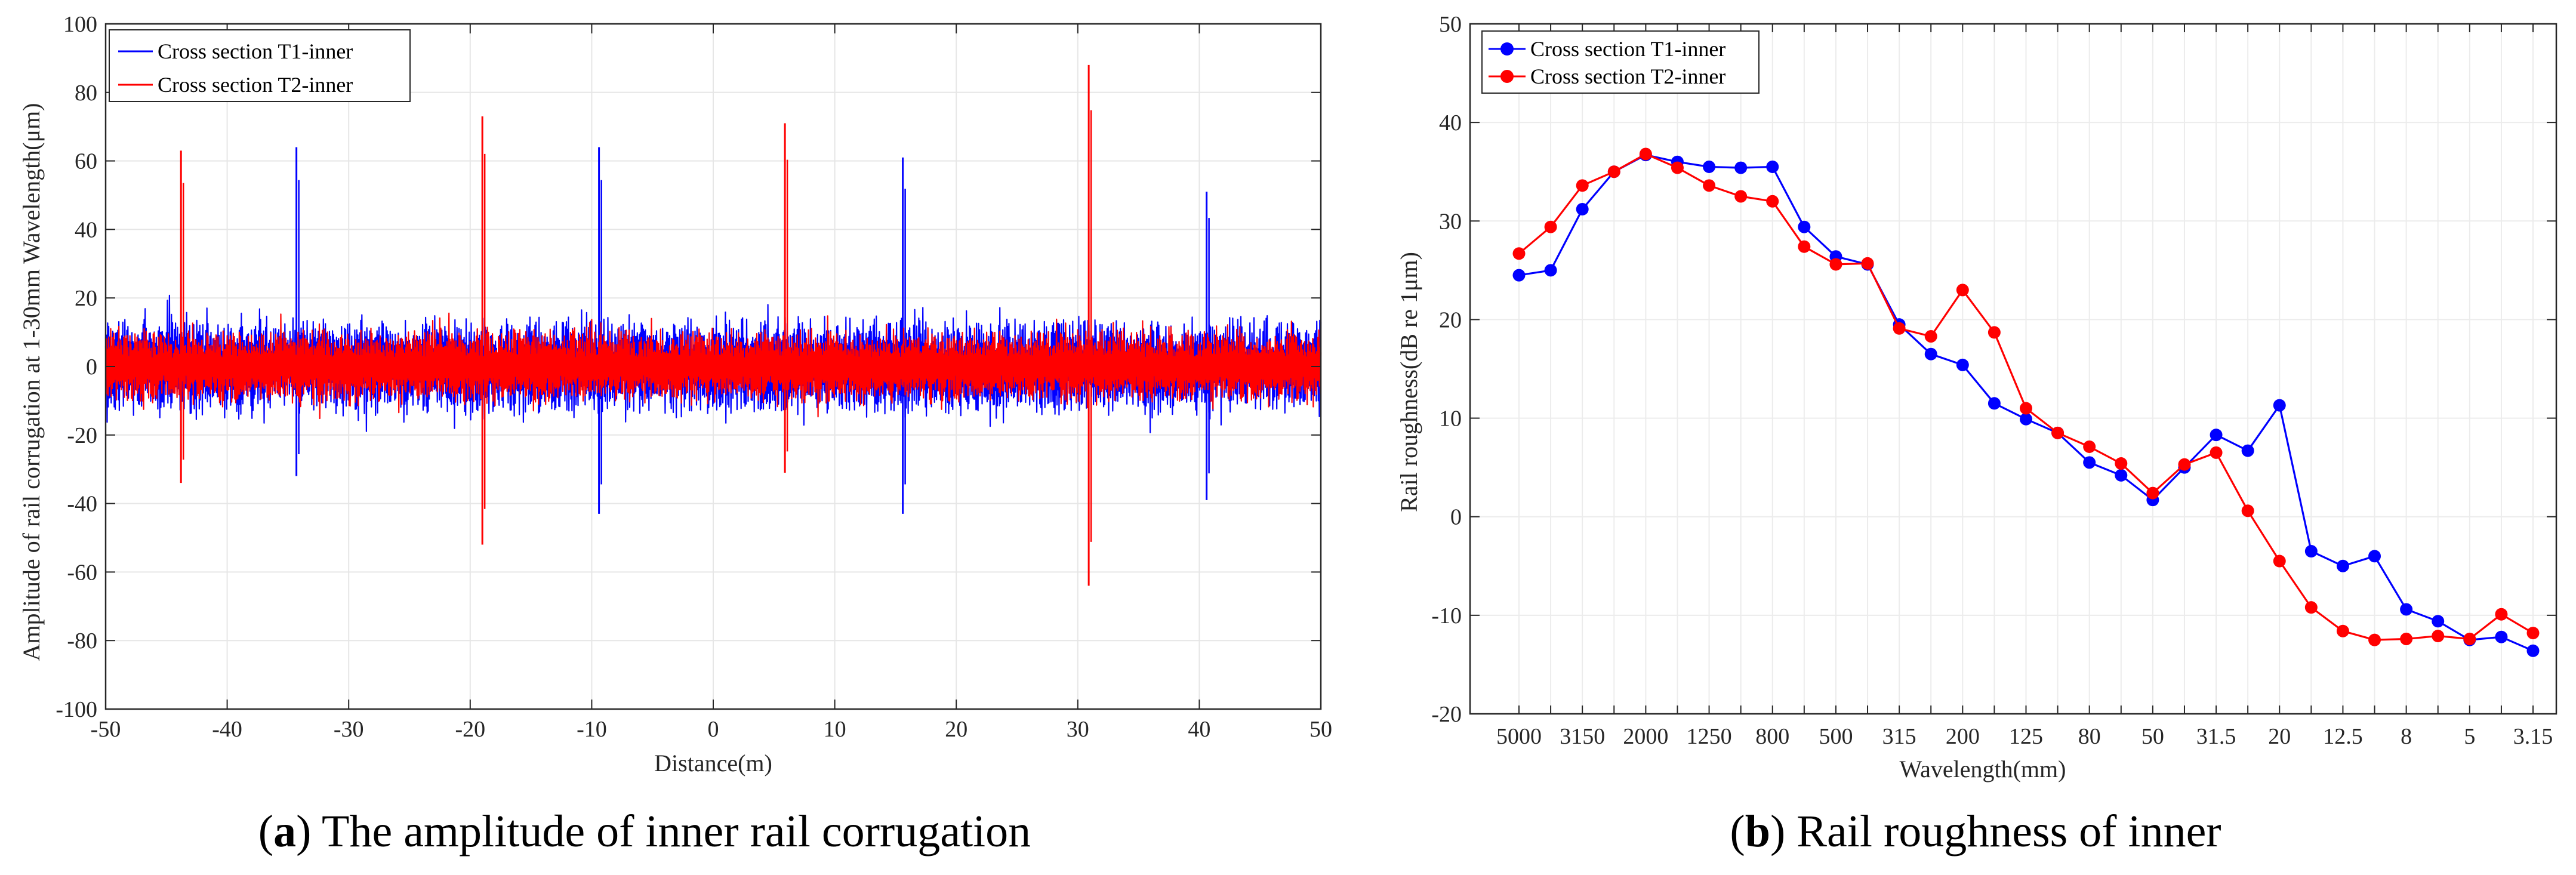  I want to click on panel-b-y-axis-label: Rail roughness(dB re 1μm), so click(1408, 382).